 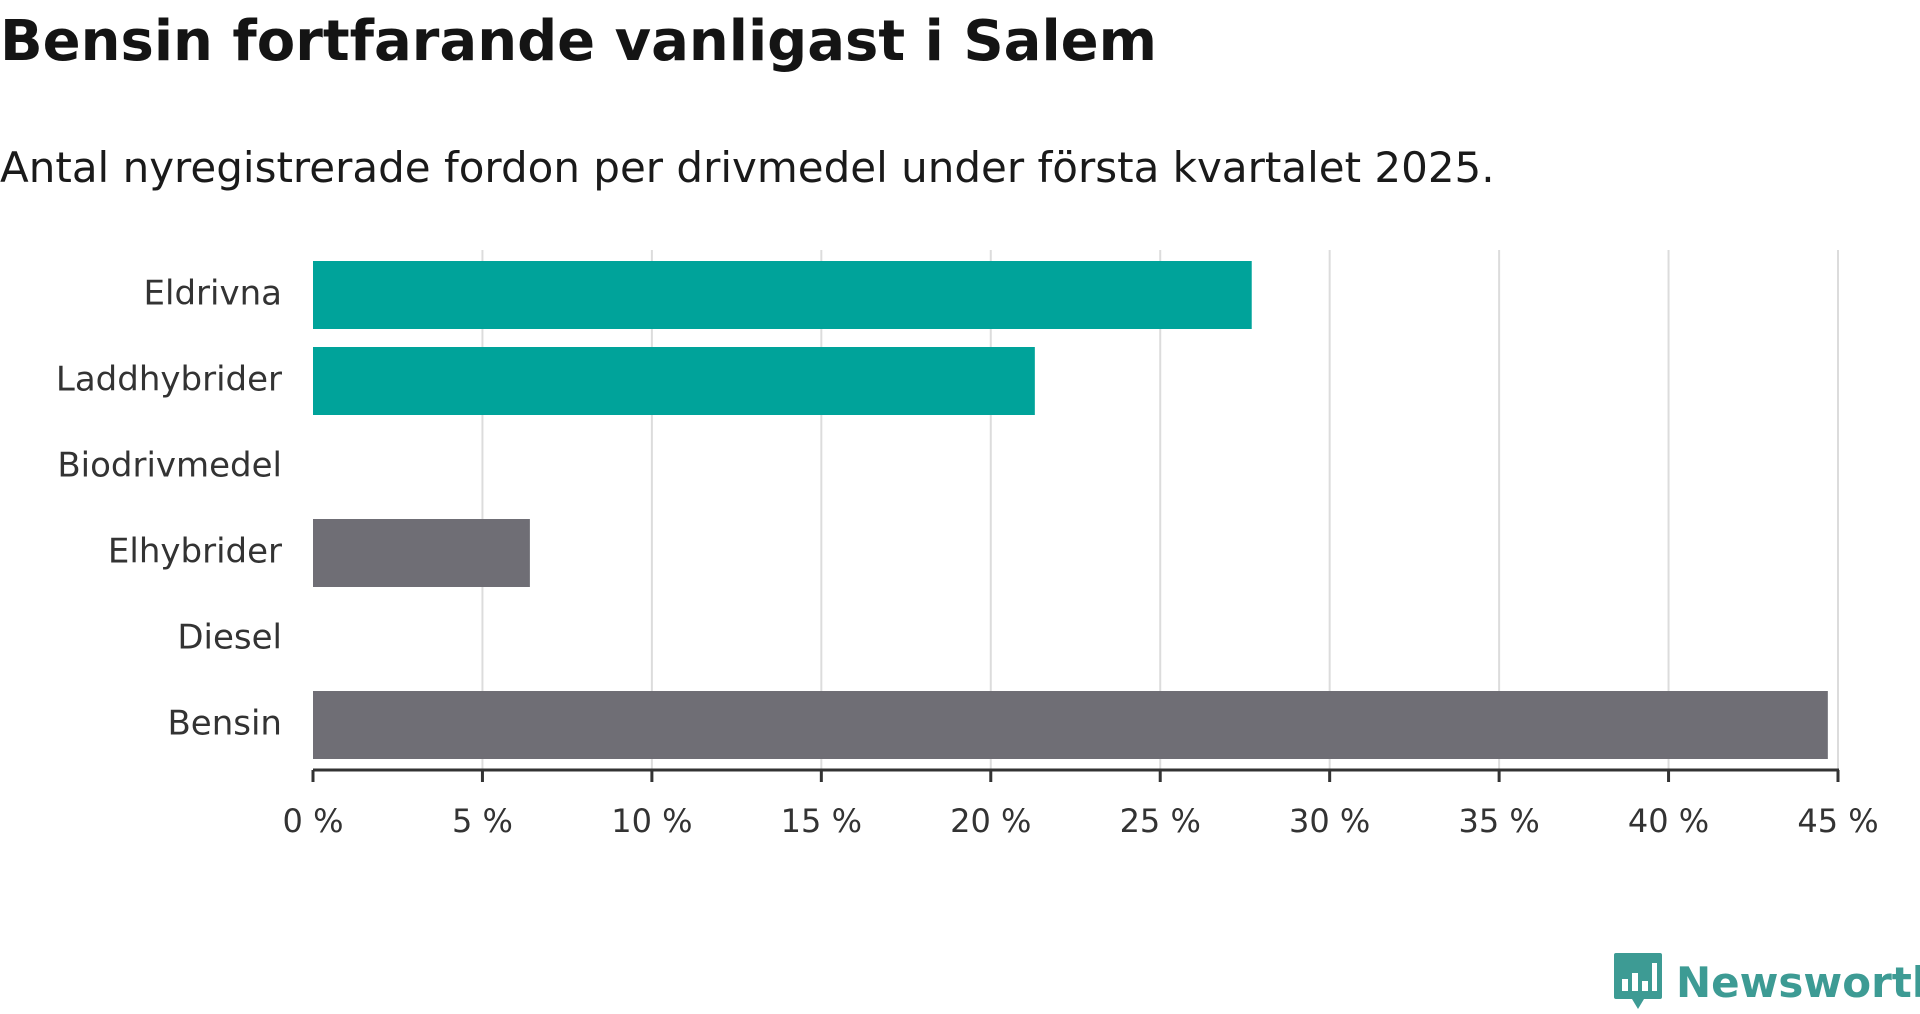 I want to click on x-tick-label: 30 %, so click(x=1329, y=821).